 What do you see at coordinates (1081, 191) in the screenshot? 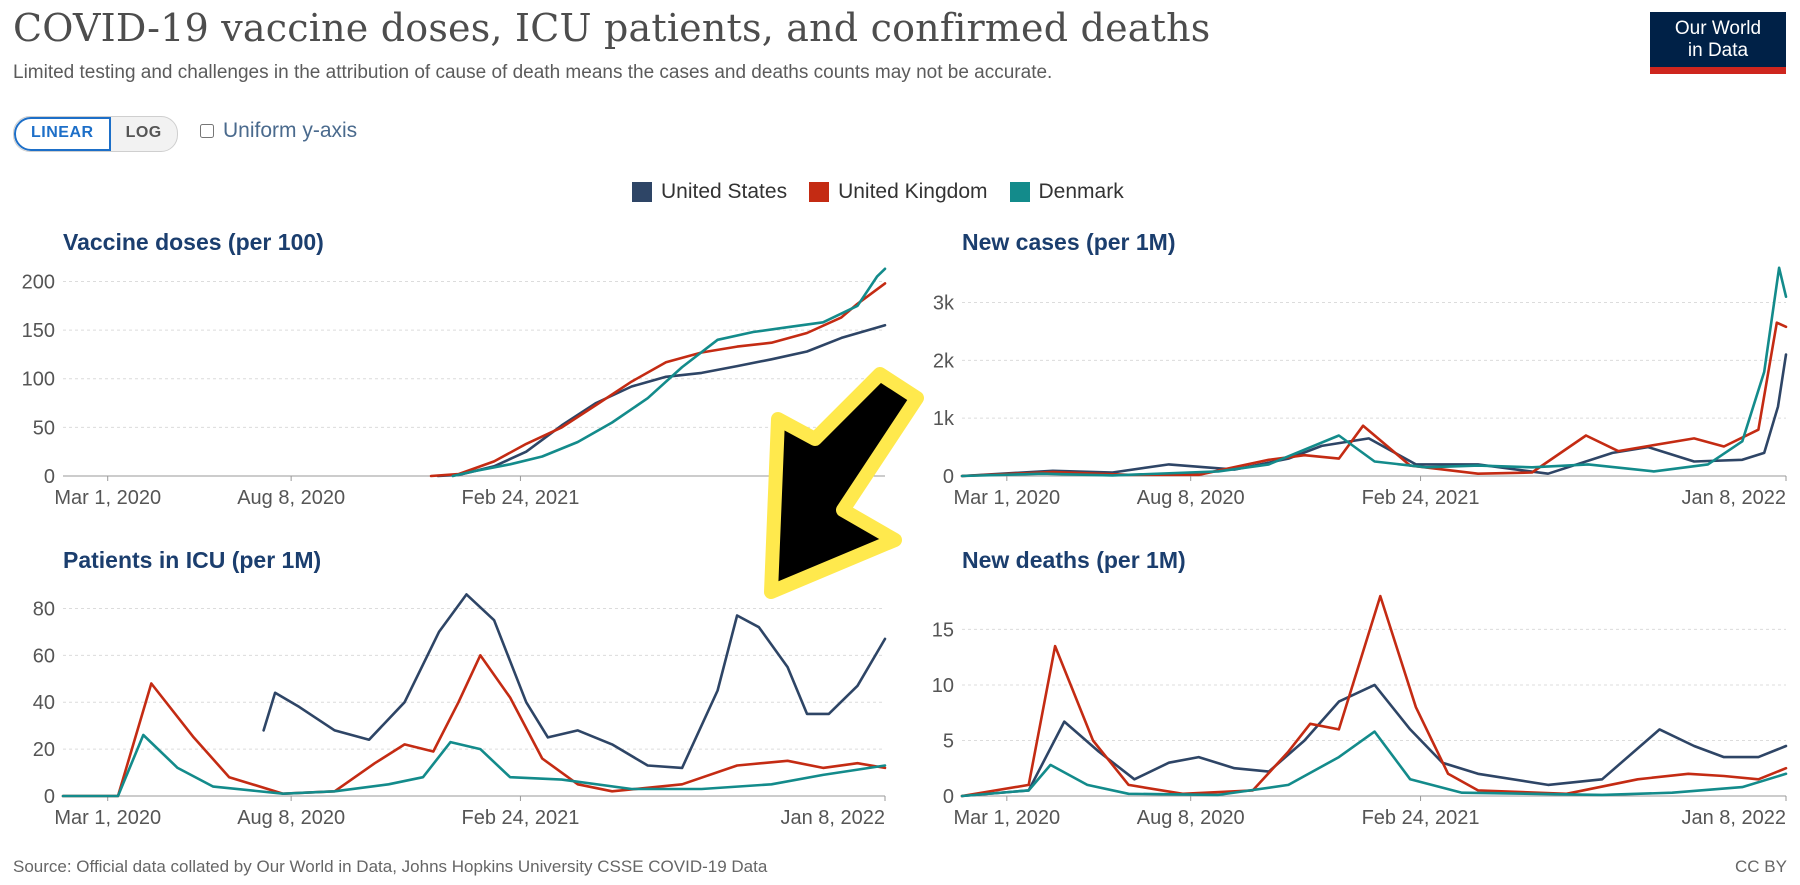
I see `legend-label: Denmark` at bounding box center [1081, 191].